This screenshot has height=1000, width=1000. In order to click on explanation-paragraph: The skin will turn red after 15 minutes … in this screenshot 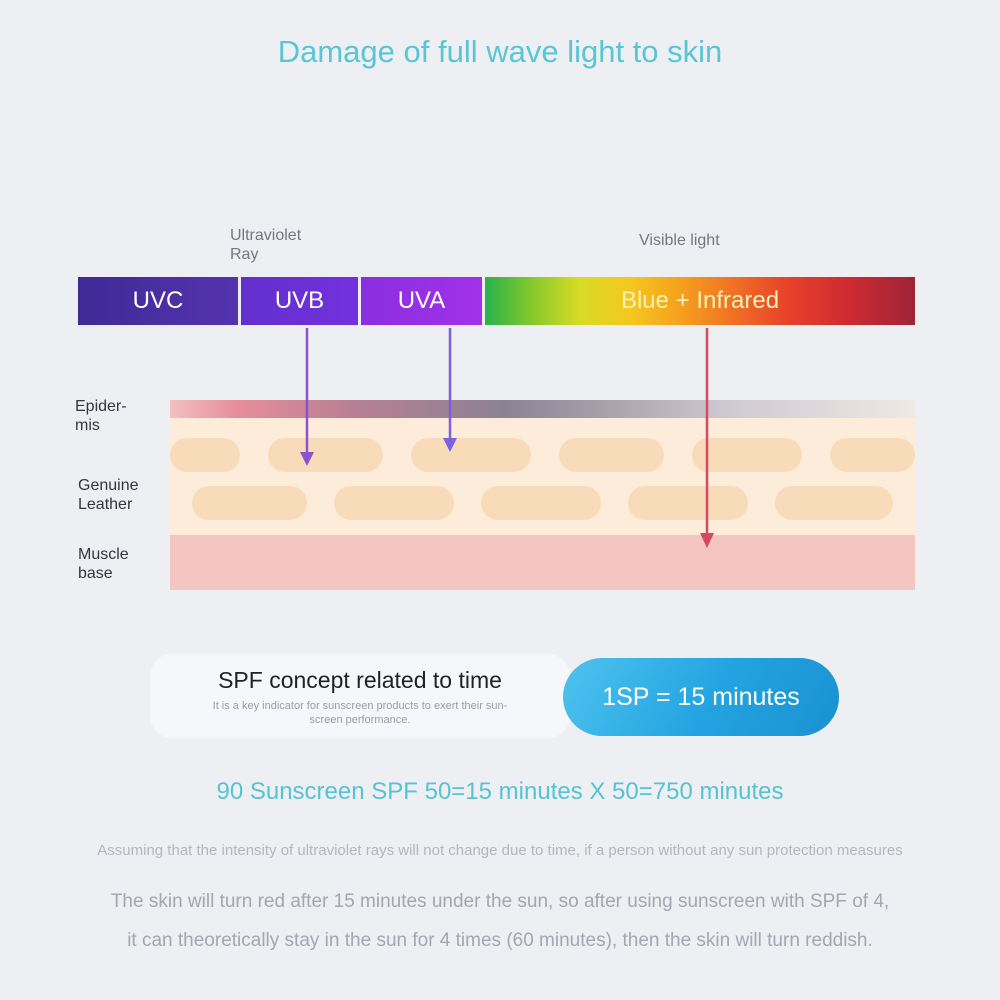, I will do `click(500, 921)`.